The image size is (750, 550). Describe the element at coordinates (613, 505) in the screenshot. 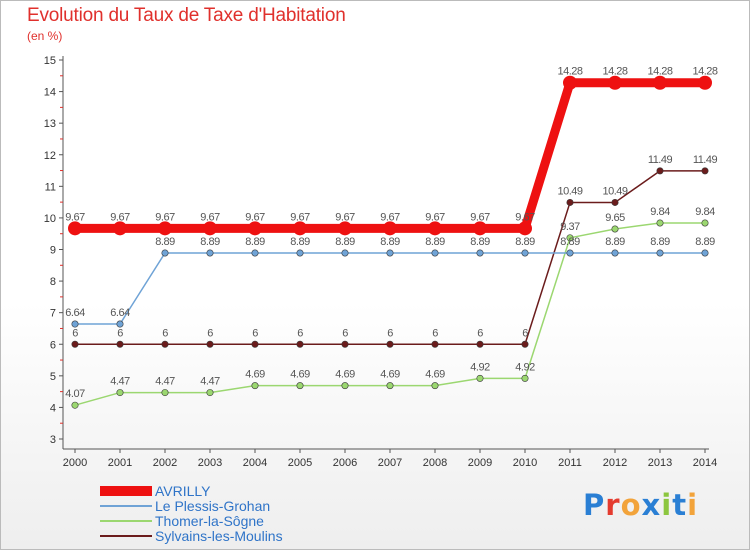

I see `logo-letter: r` at that location.